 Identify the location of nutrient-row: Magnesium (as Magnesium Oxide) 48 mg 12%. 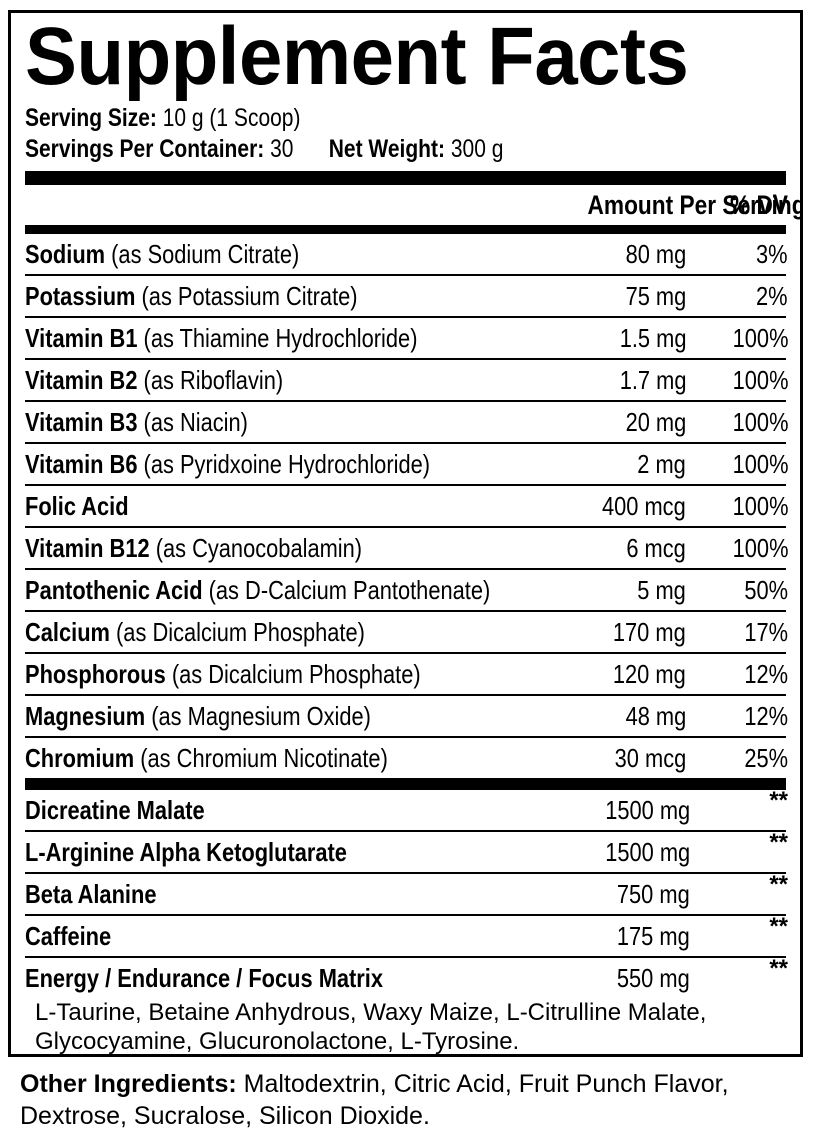
(405, 716).